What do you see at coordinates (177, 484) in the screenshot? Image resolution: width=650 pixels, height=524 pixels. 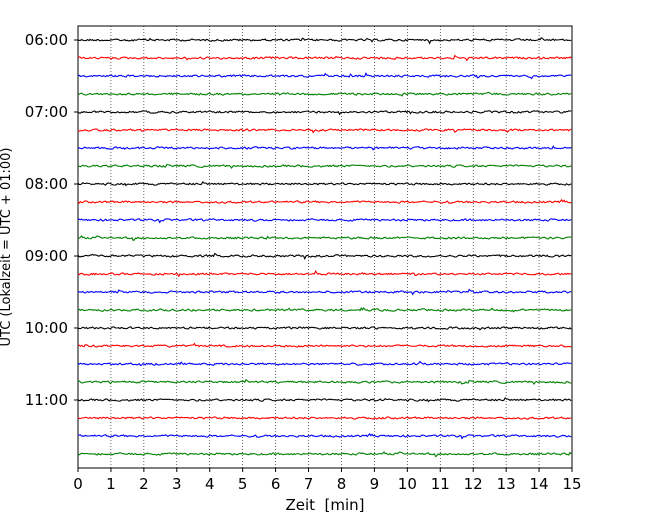 I see `x-tick-label: 3` at bounding box center [177, 484].